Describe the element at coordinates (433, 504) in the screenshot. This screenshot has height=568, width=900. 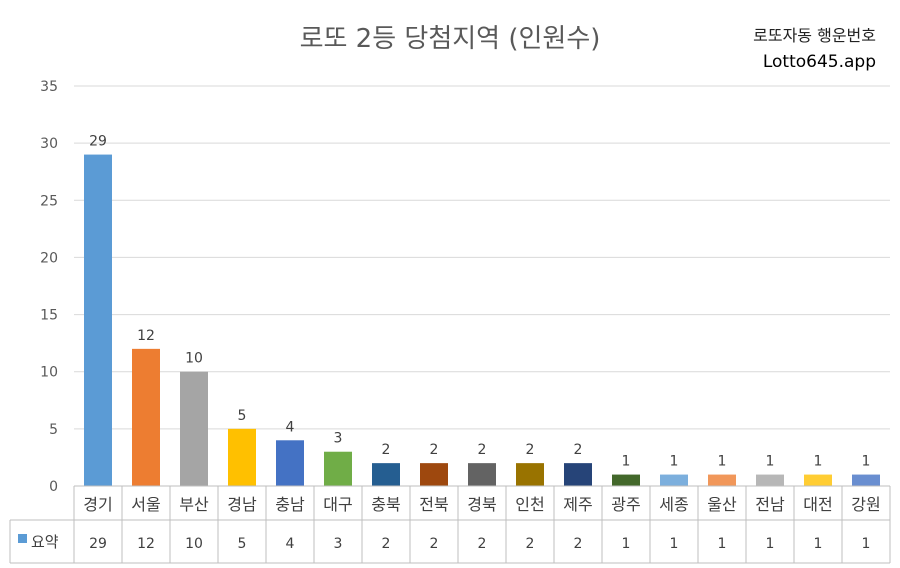
I see `x-category-label: 전북` at that location.